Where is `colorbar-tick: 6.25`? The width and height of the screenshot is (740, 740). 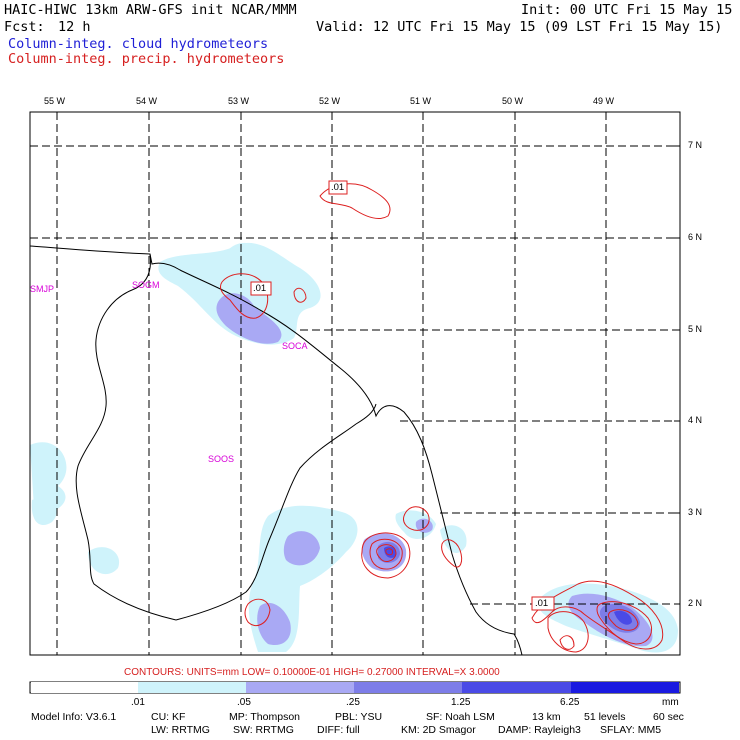 colorbar-tick: 6.25 is located at coordinates (570, 702).